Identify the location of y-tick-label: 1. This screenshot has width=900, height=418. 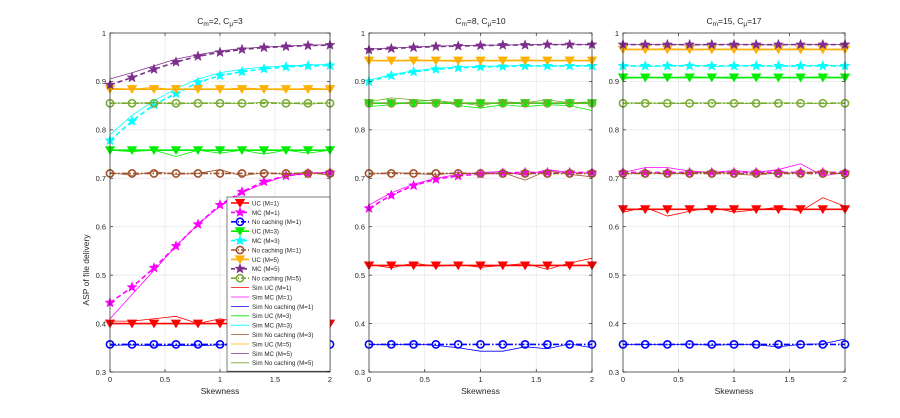
(363, 33).